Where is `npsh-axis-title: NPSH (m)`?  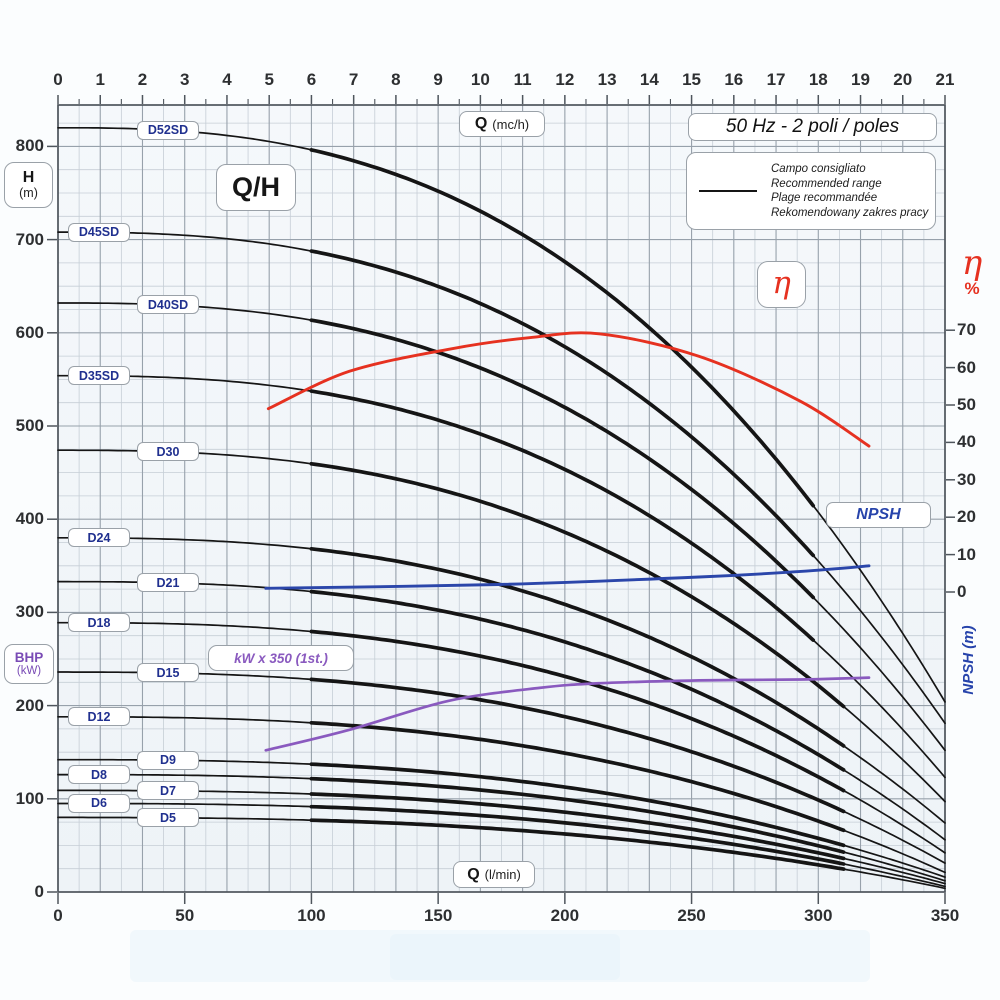 npsh-axis-title: NPSH (m) is located at coordinates (971, 660).